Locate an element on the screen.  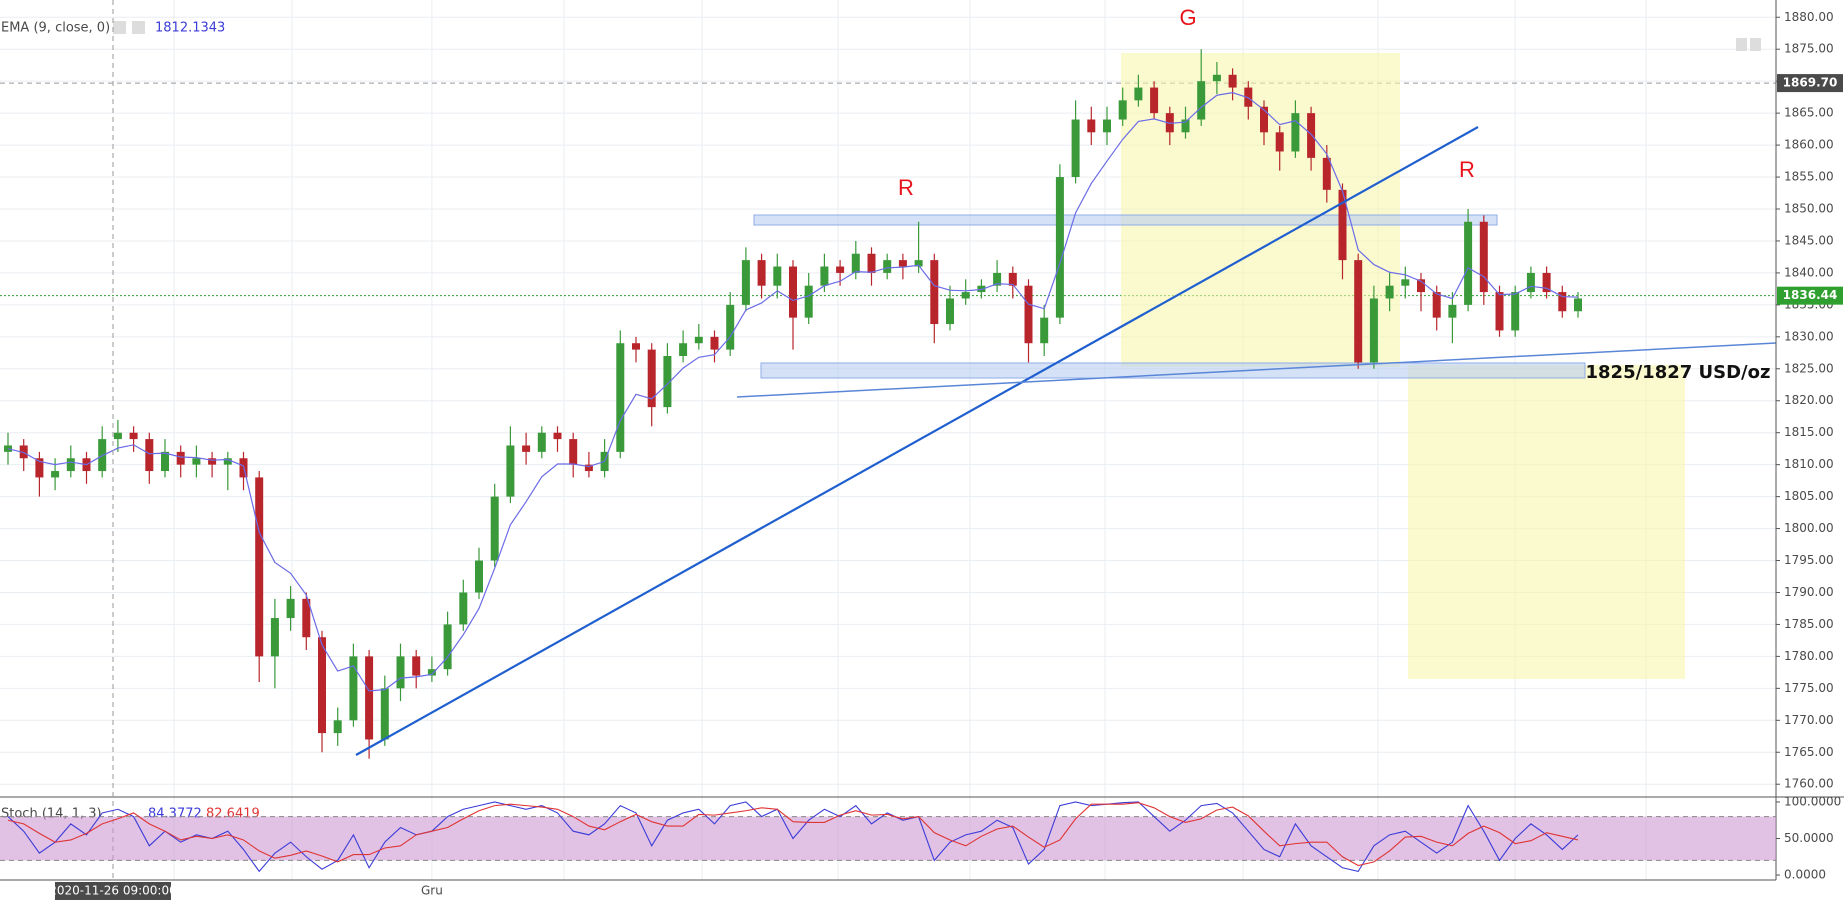
y-tick-label: 1790.00 is located at coordinates (1809, 592).